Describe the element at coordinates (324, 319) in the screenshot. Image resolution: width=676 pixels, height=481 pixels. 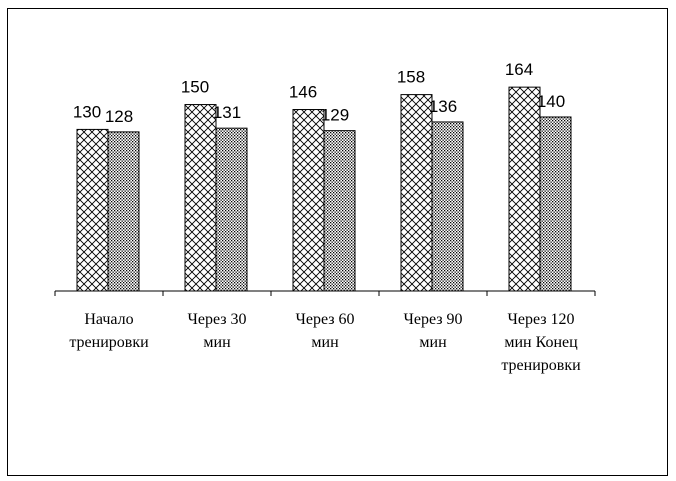
I see `x-tick-label: Через 60` at that location.